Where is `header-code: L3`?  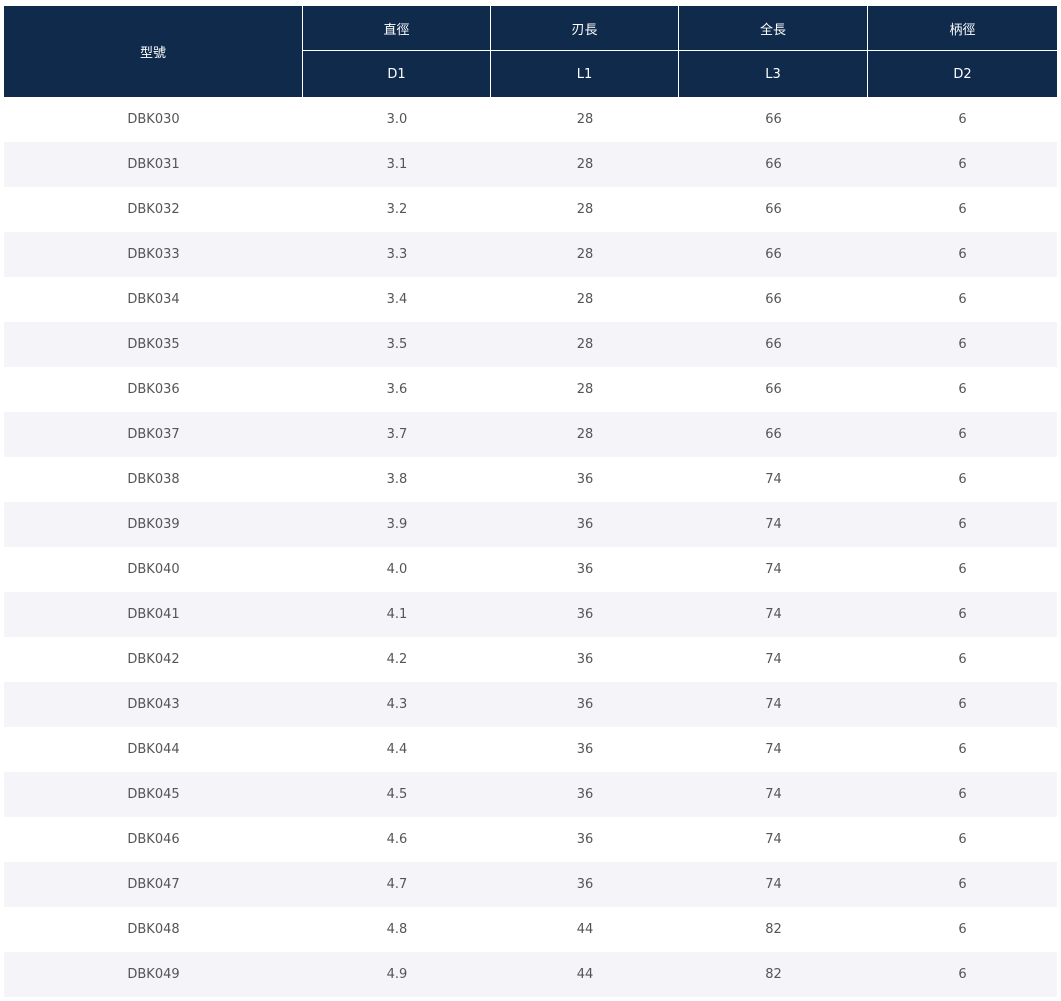
header-code: L3 is located at coordinates (773, 74).